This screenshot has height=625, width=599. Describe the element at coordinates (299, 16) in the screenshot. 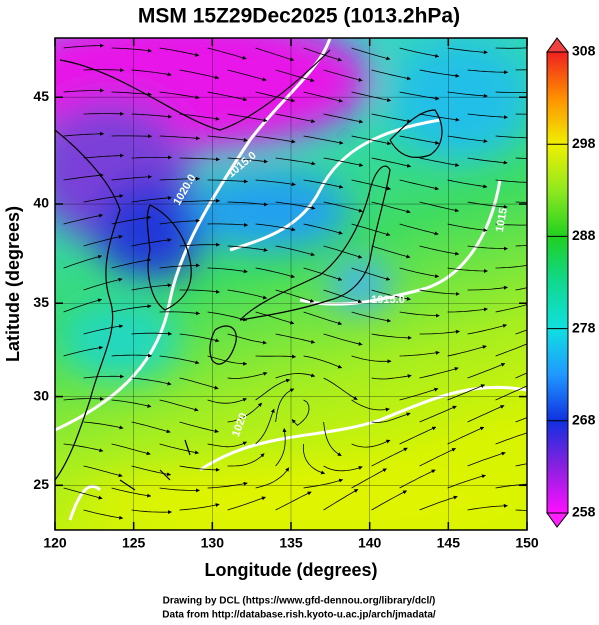

I see `title: MSM 15Z29Dec2025 (1013.2hPa)` at that location.